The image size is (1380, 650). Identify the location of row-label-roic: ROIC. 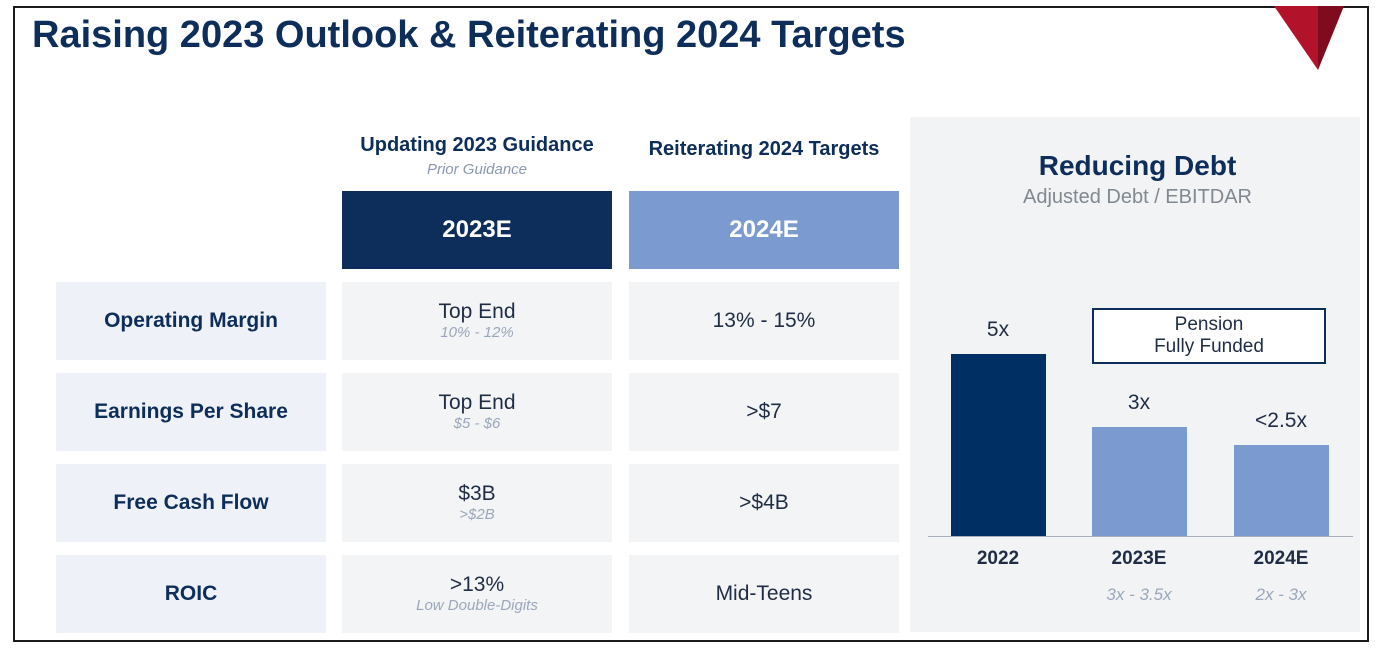
(191, 594).